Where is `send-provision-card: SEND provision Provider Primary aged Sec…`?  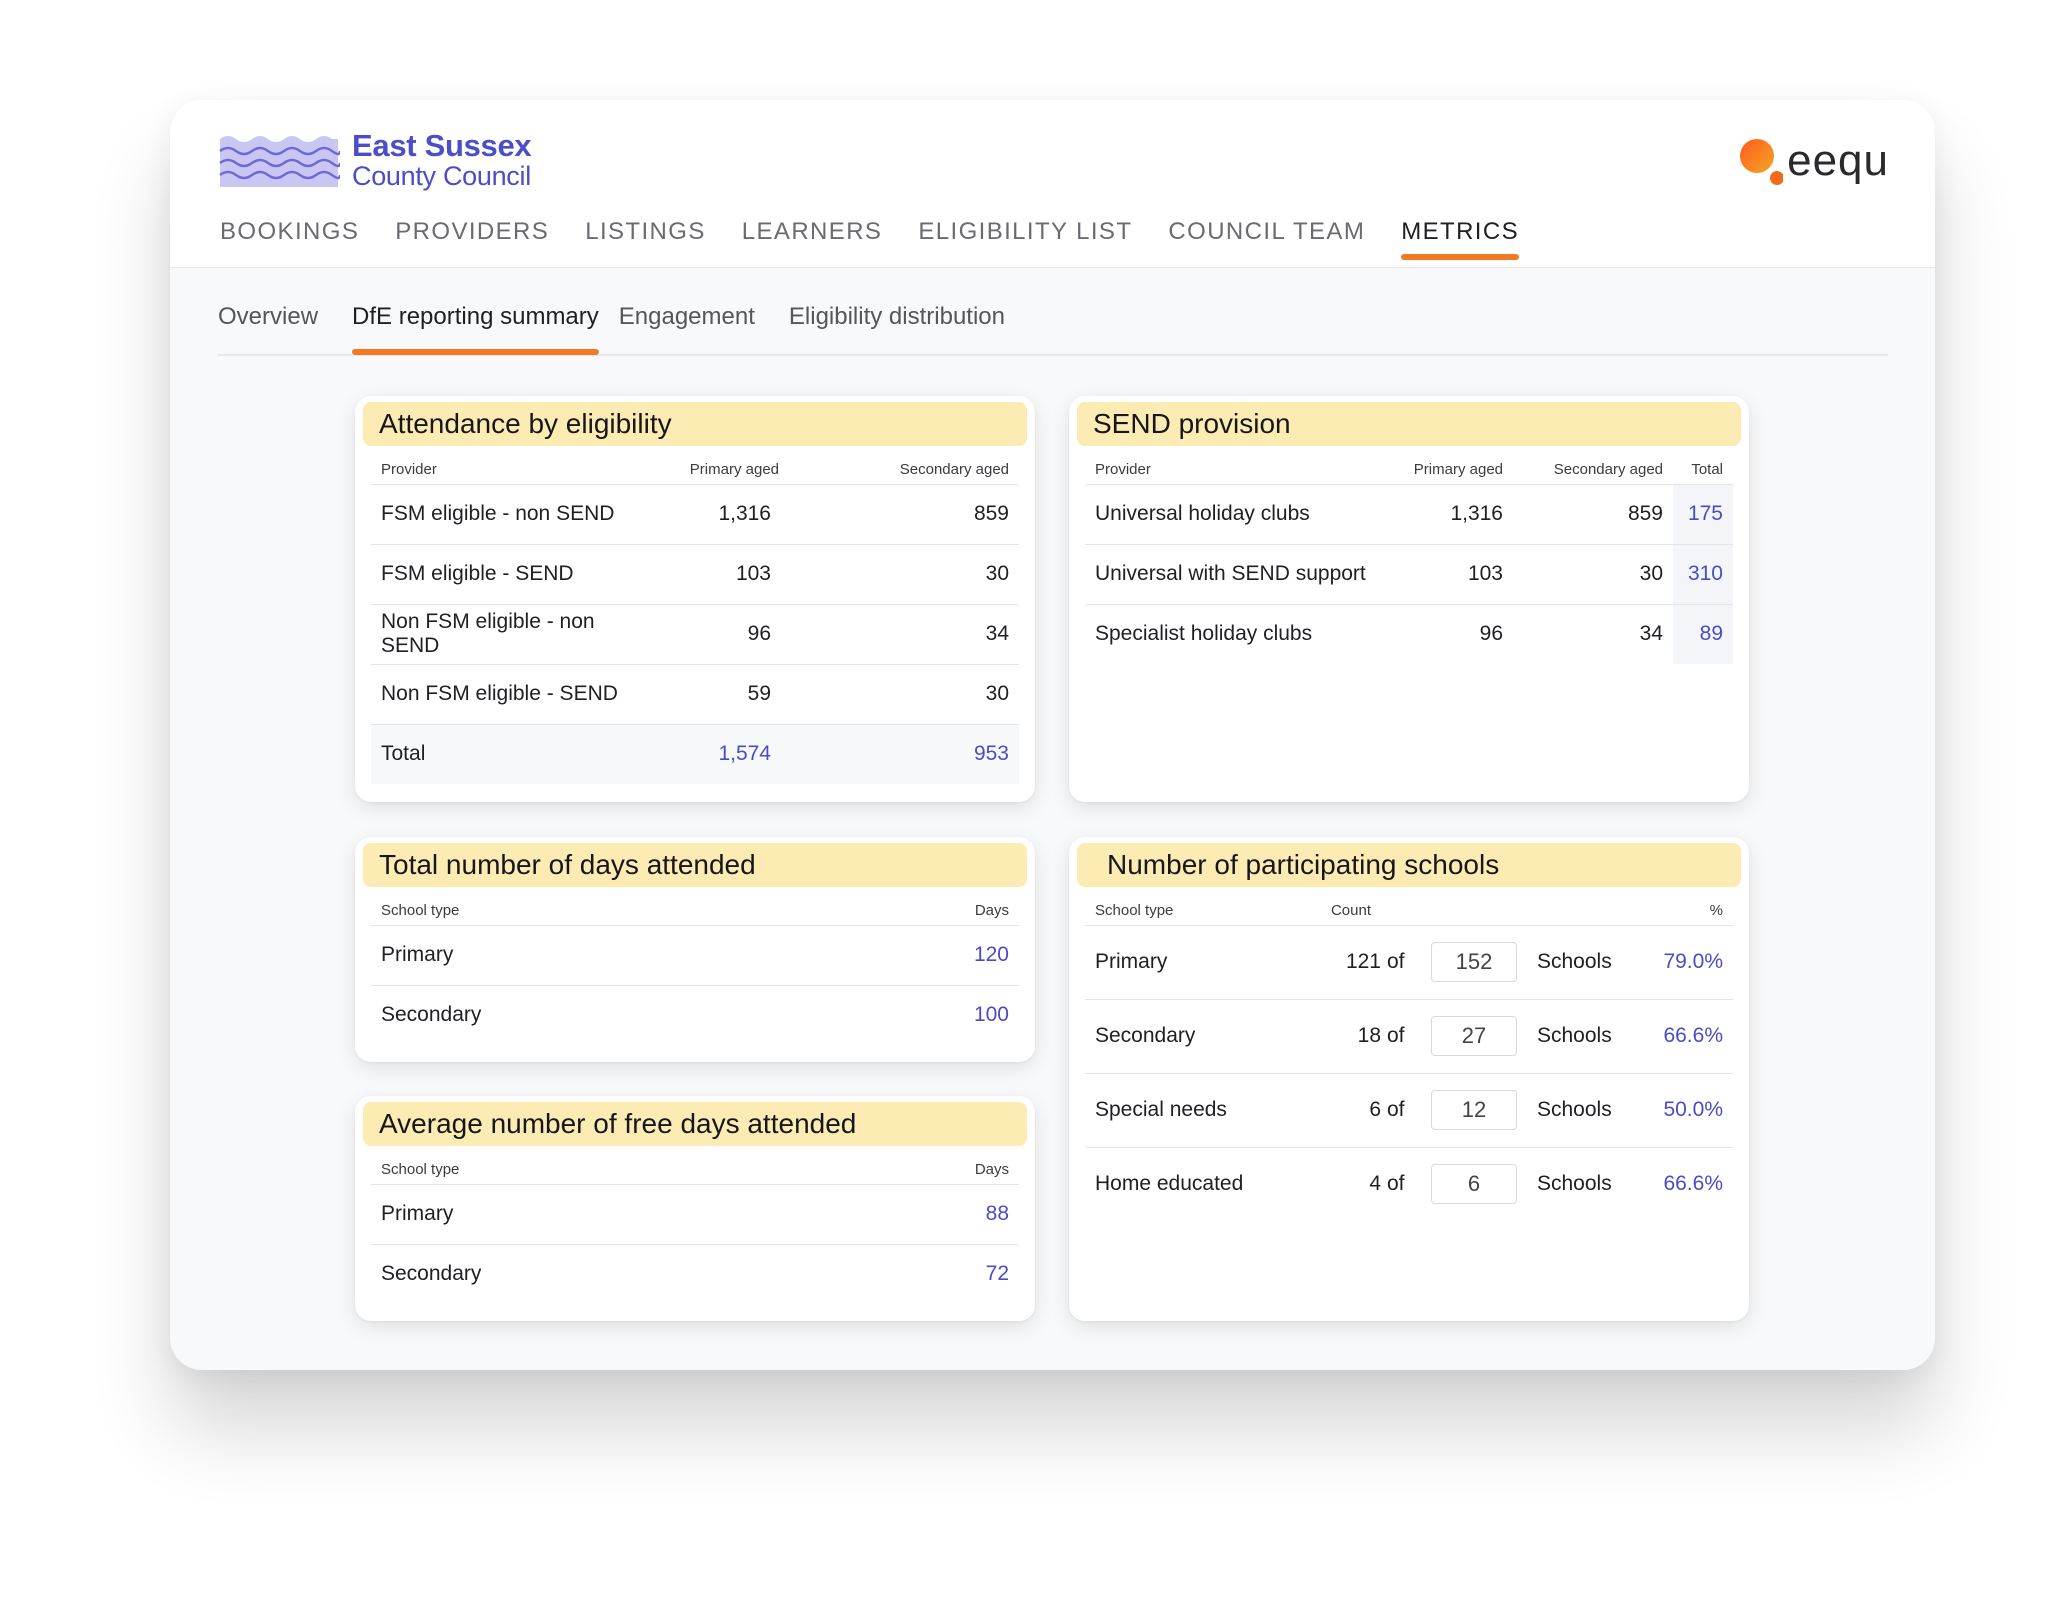
send-provision-card: SEND provision Provider Primary aged Sec… is located at coordinates (1409, 599).